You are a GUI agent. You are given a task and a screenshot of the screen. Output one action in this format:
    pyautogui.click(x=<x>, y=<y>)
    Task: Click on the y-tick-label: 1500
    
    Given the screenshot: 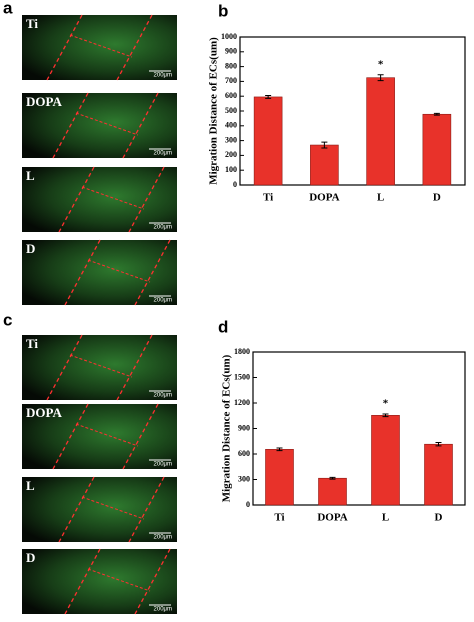 What is the action you would take?
    pyautogui.click(x=242, y=376)
    